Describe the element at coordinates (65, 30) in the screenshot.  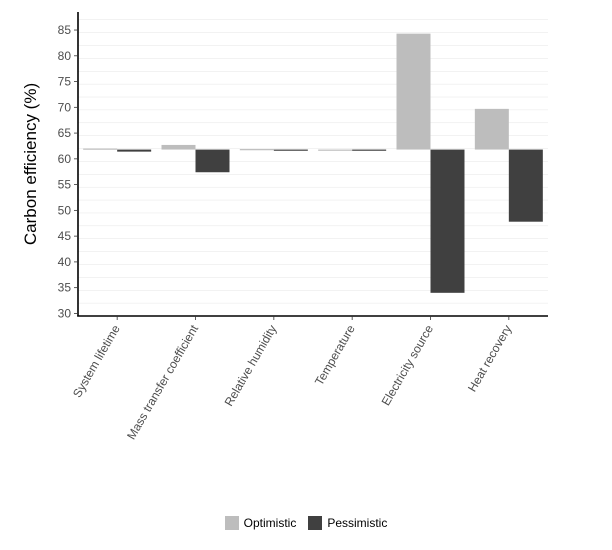
I see `y-tick-label: 85` at that location.